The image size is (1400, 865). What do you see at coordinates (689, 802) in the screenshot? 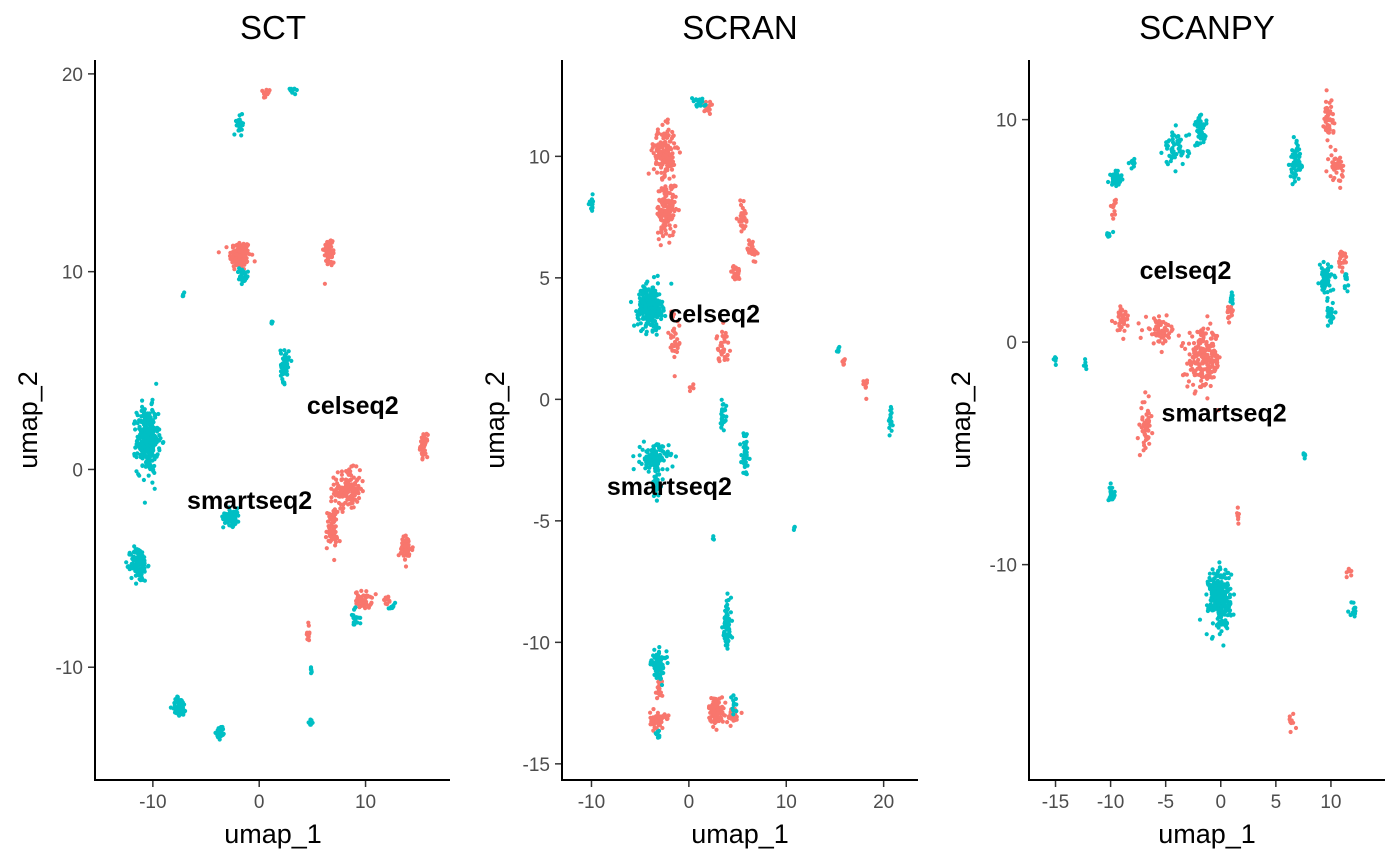
I see `x-tick-label: 0` at bounding box center [689, 802].